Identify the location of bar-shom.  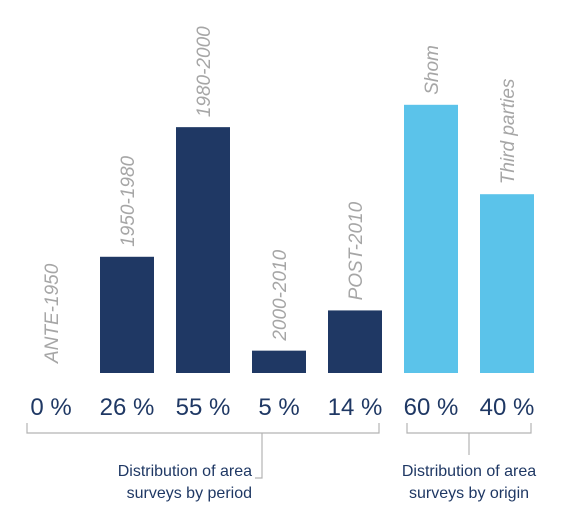
(431, 239).